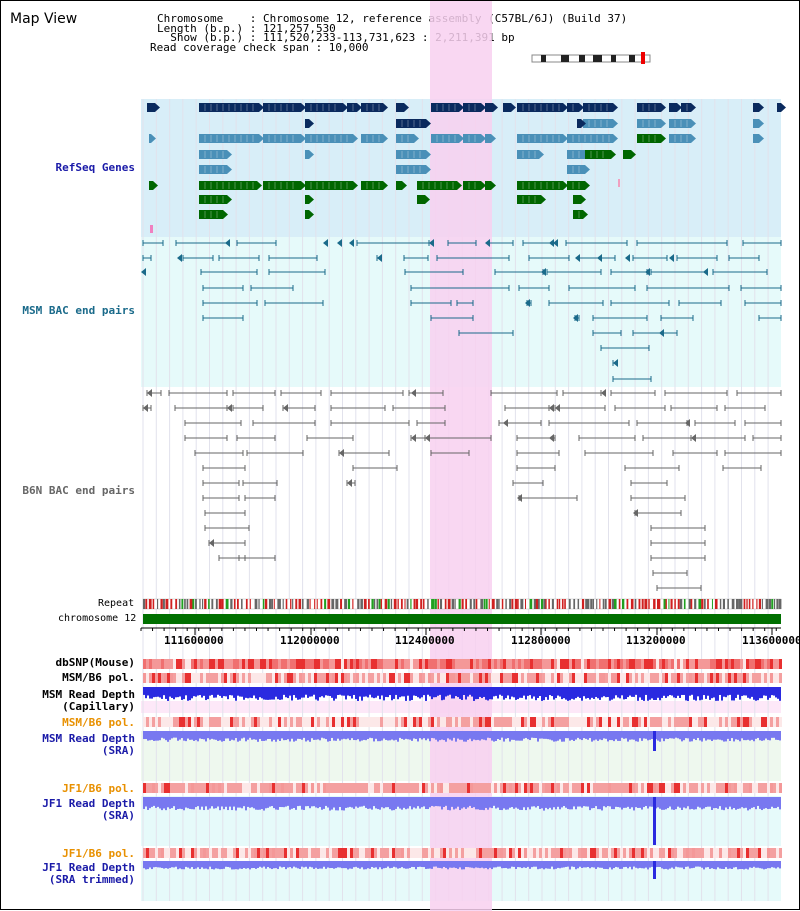  What do you see at coordinates (98, 677) in the screenshot?
I see `track-label-msm-pol: MSM/B6 pol.` at bounding box center [98, 677].